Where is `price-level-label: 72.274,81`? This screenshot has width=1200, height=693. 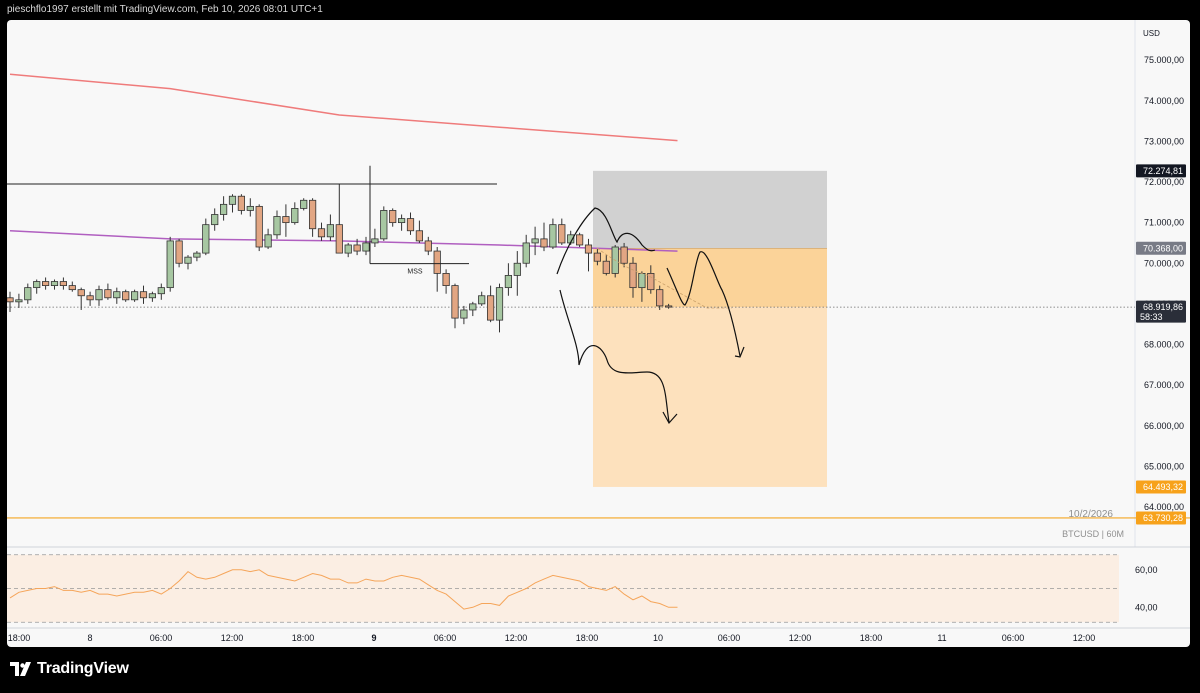 price-level-label: 72.274,81 is located at coordinates (1163, 171).